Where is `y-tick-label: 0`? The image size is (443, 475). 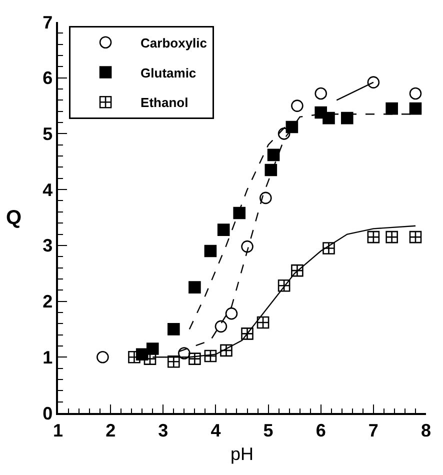 y-tick-label: 0 is located at coordinates (47, 413).